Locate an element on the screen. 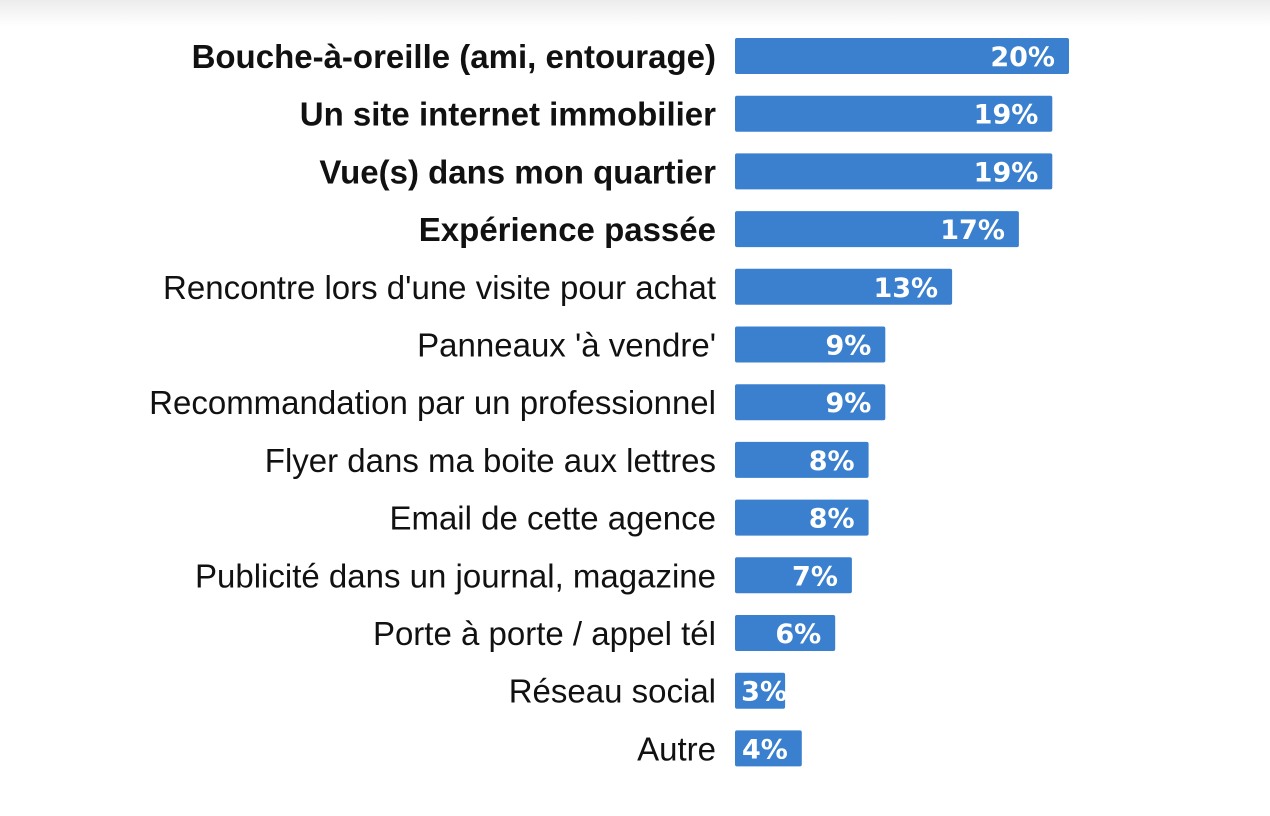 This screenshot has width=1270, height=816. category-label: Réseau social is located at coordinates (612, 691).